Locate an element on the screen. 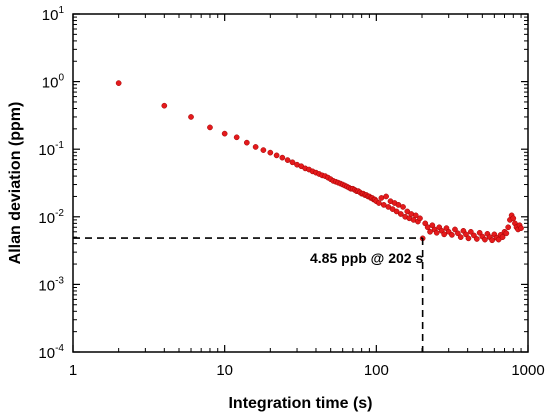 The width and height of the screenshot is (550, 417). y-tick-label: 10⁻¹ is located at coordinates (51, 149).